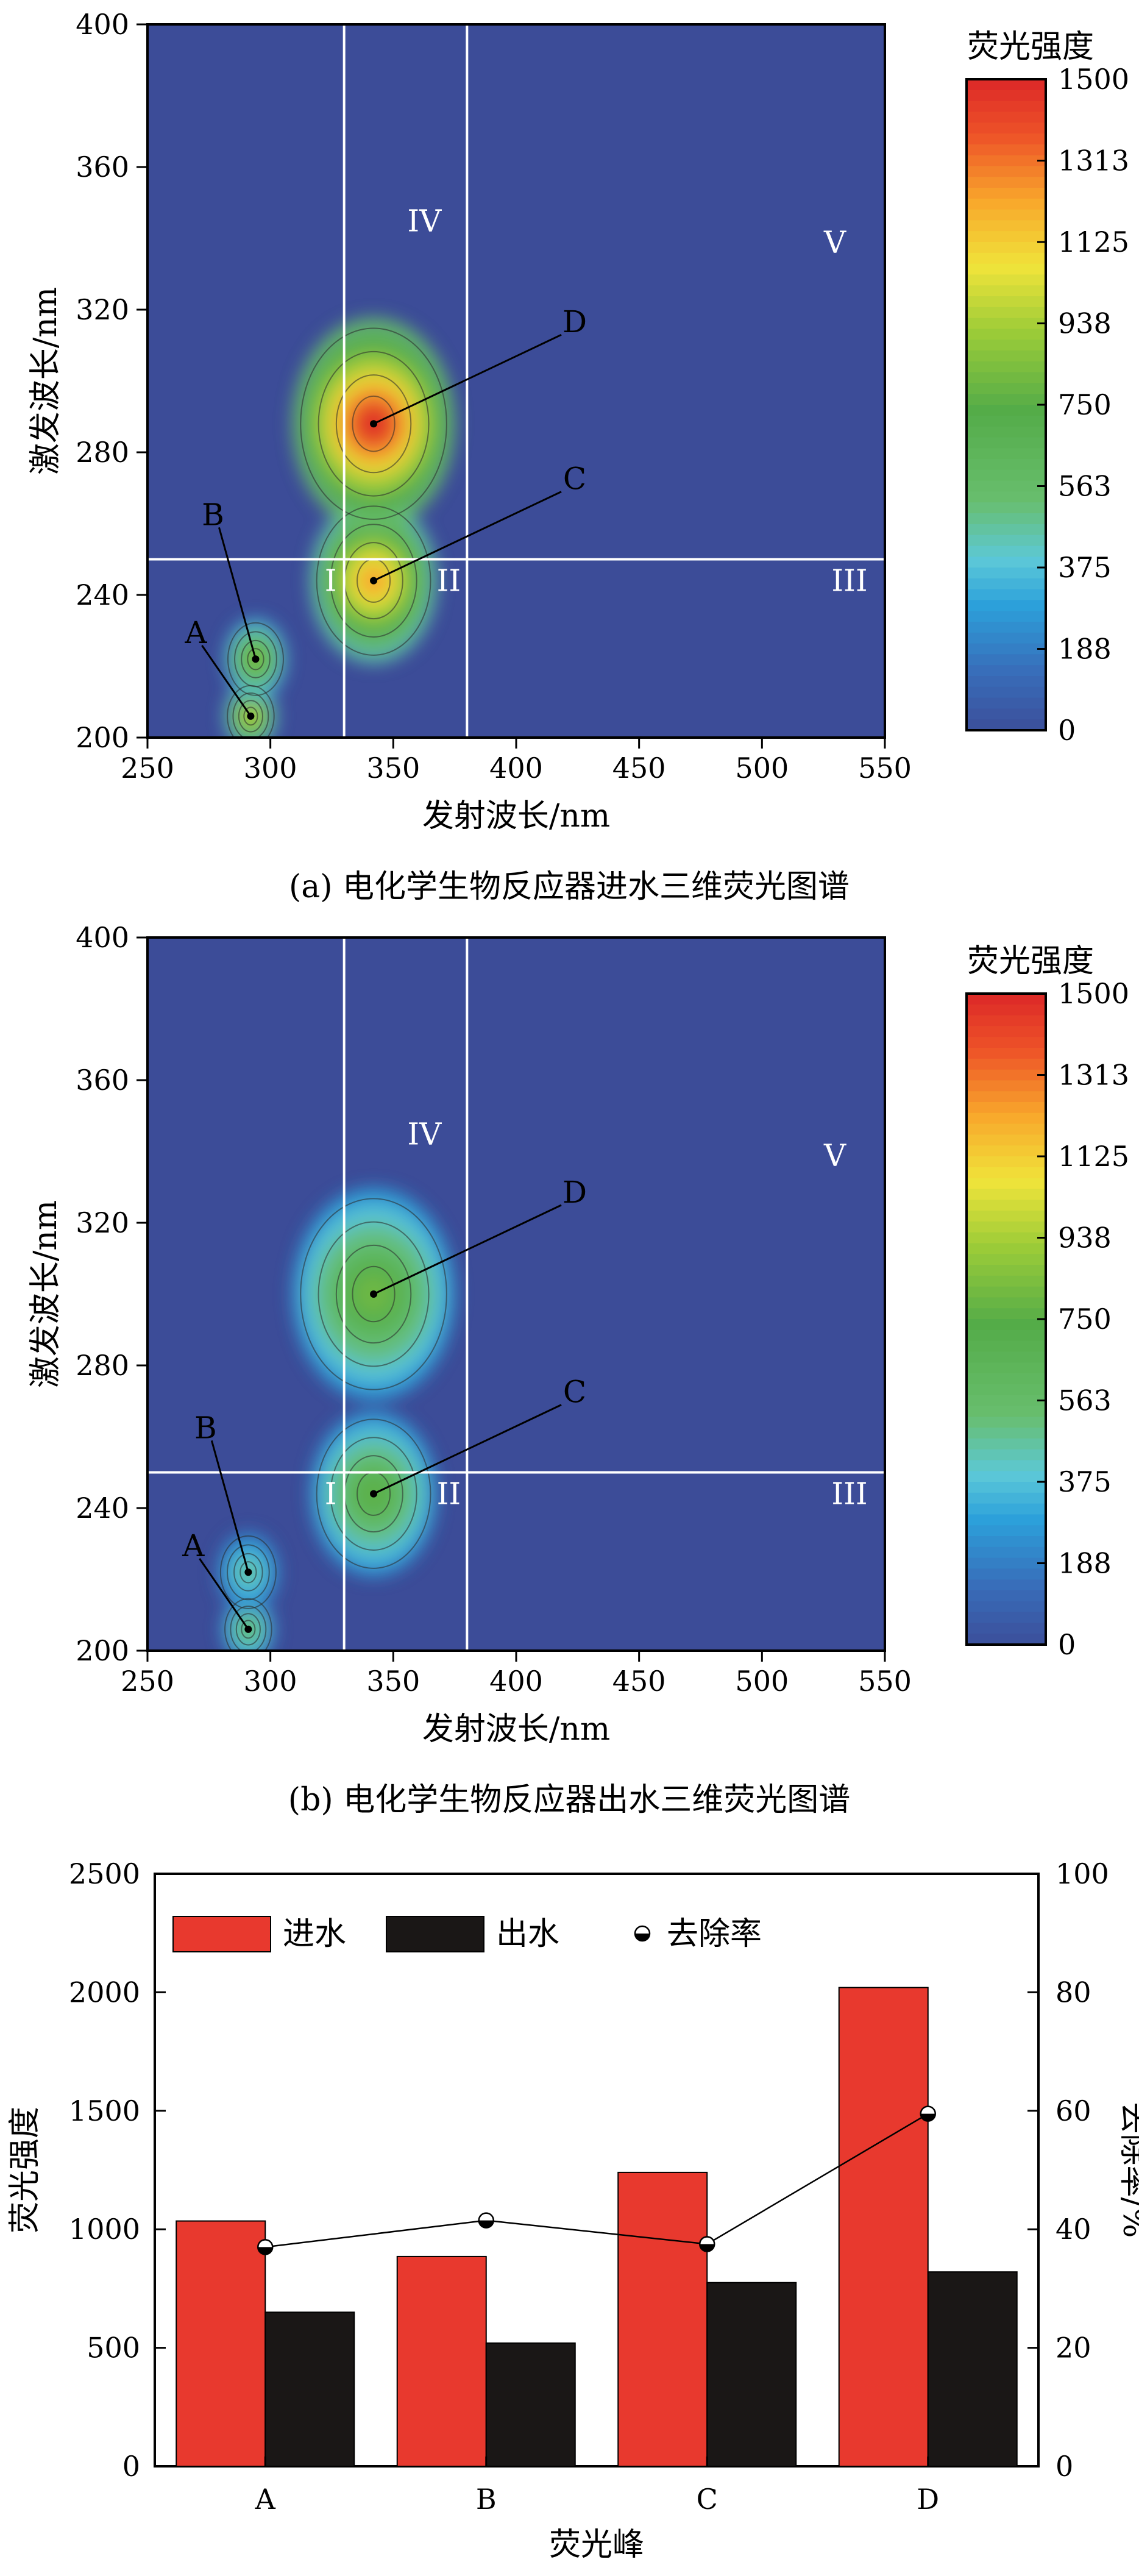 The height and width of the screenshot is (2576, 1139). Describe the element at coordinates (639, 1681) in the screenshot. I see `x-tick-label: 450` at that location.